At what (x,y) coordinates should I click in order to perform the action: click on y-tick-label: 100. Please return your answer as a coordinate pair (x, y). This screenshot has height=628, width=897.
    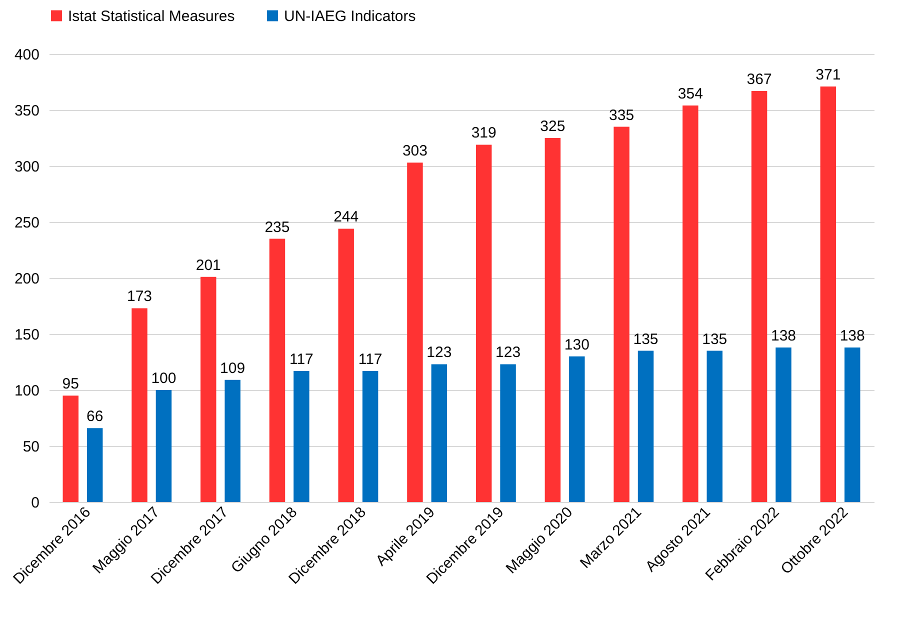
    Looking at the image, I should click on (27, 391).